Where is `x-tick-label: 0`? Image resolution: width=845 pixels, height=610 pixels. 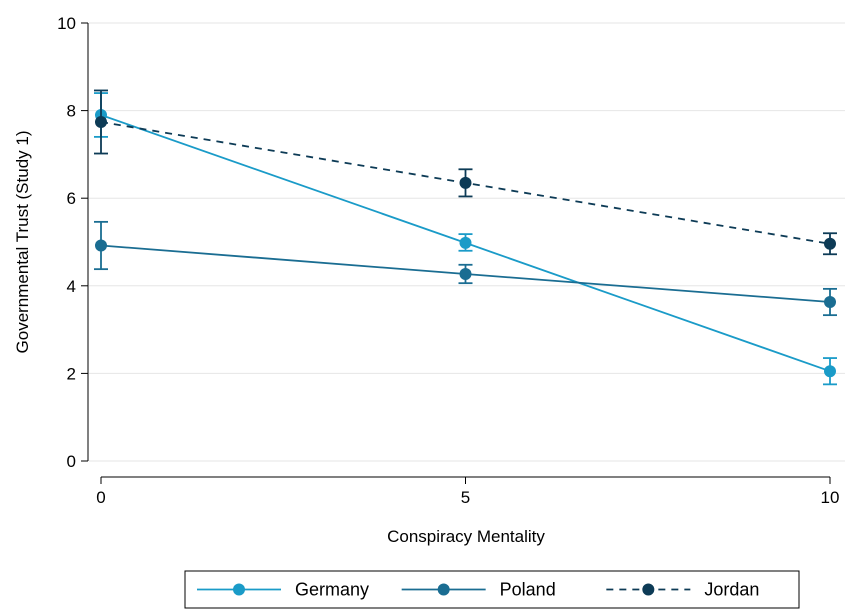 x-tick-label: 0 is located at coordinates (100, 497).